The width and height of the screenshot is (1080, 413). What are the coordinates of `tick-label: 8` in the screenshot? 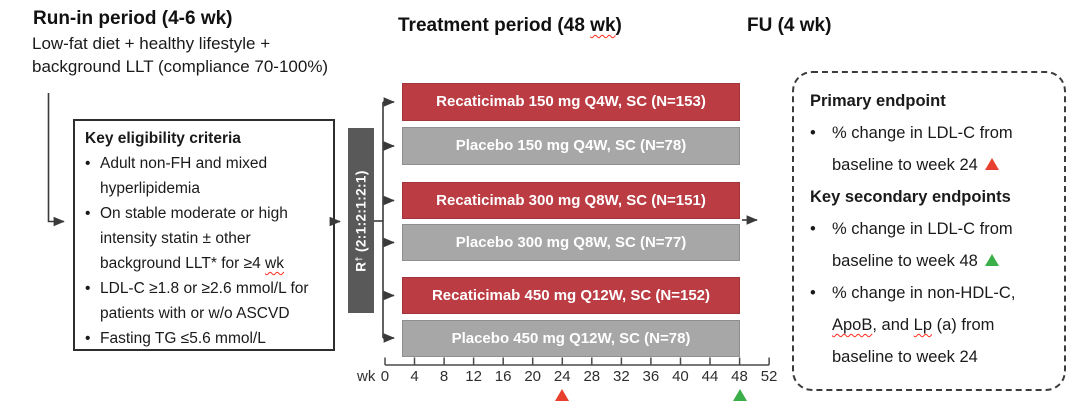 It's located at (444, 376).